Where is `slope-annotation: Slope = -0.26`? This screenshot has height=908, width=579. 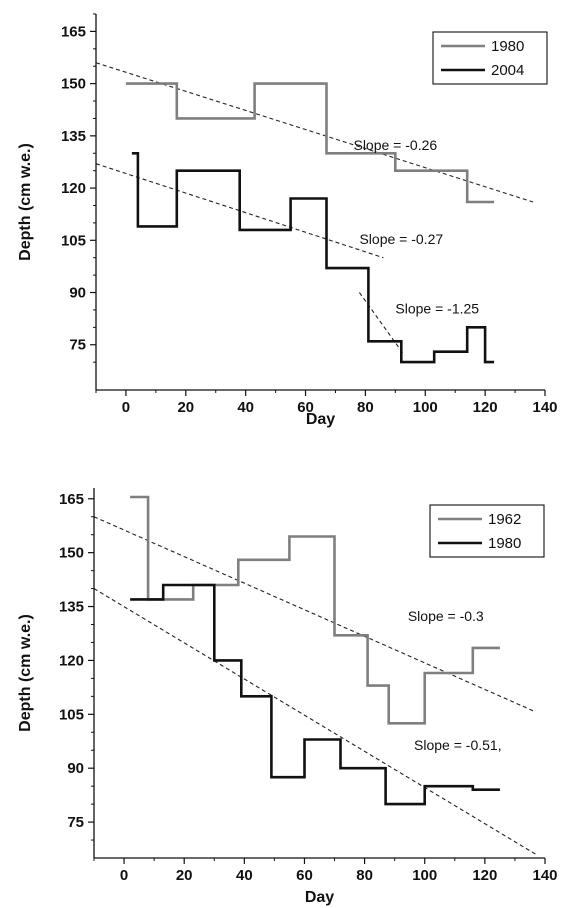 slope-annotation: Slope = -0.26 is located at coordinates (395, 145).